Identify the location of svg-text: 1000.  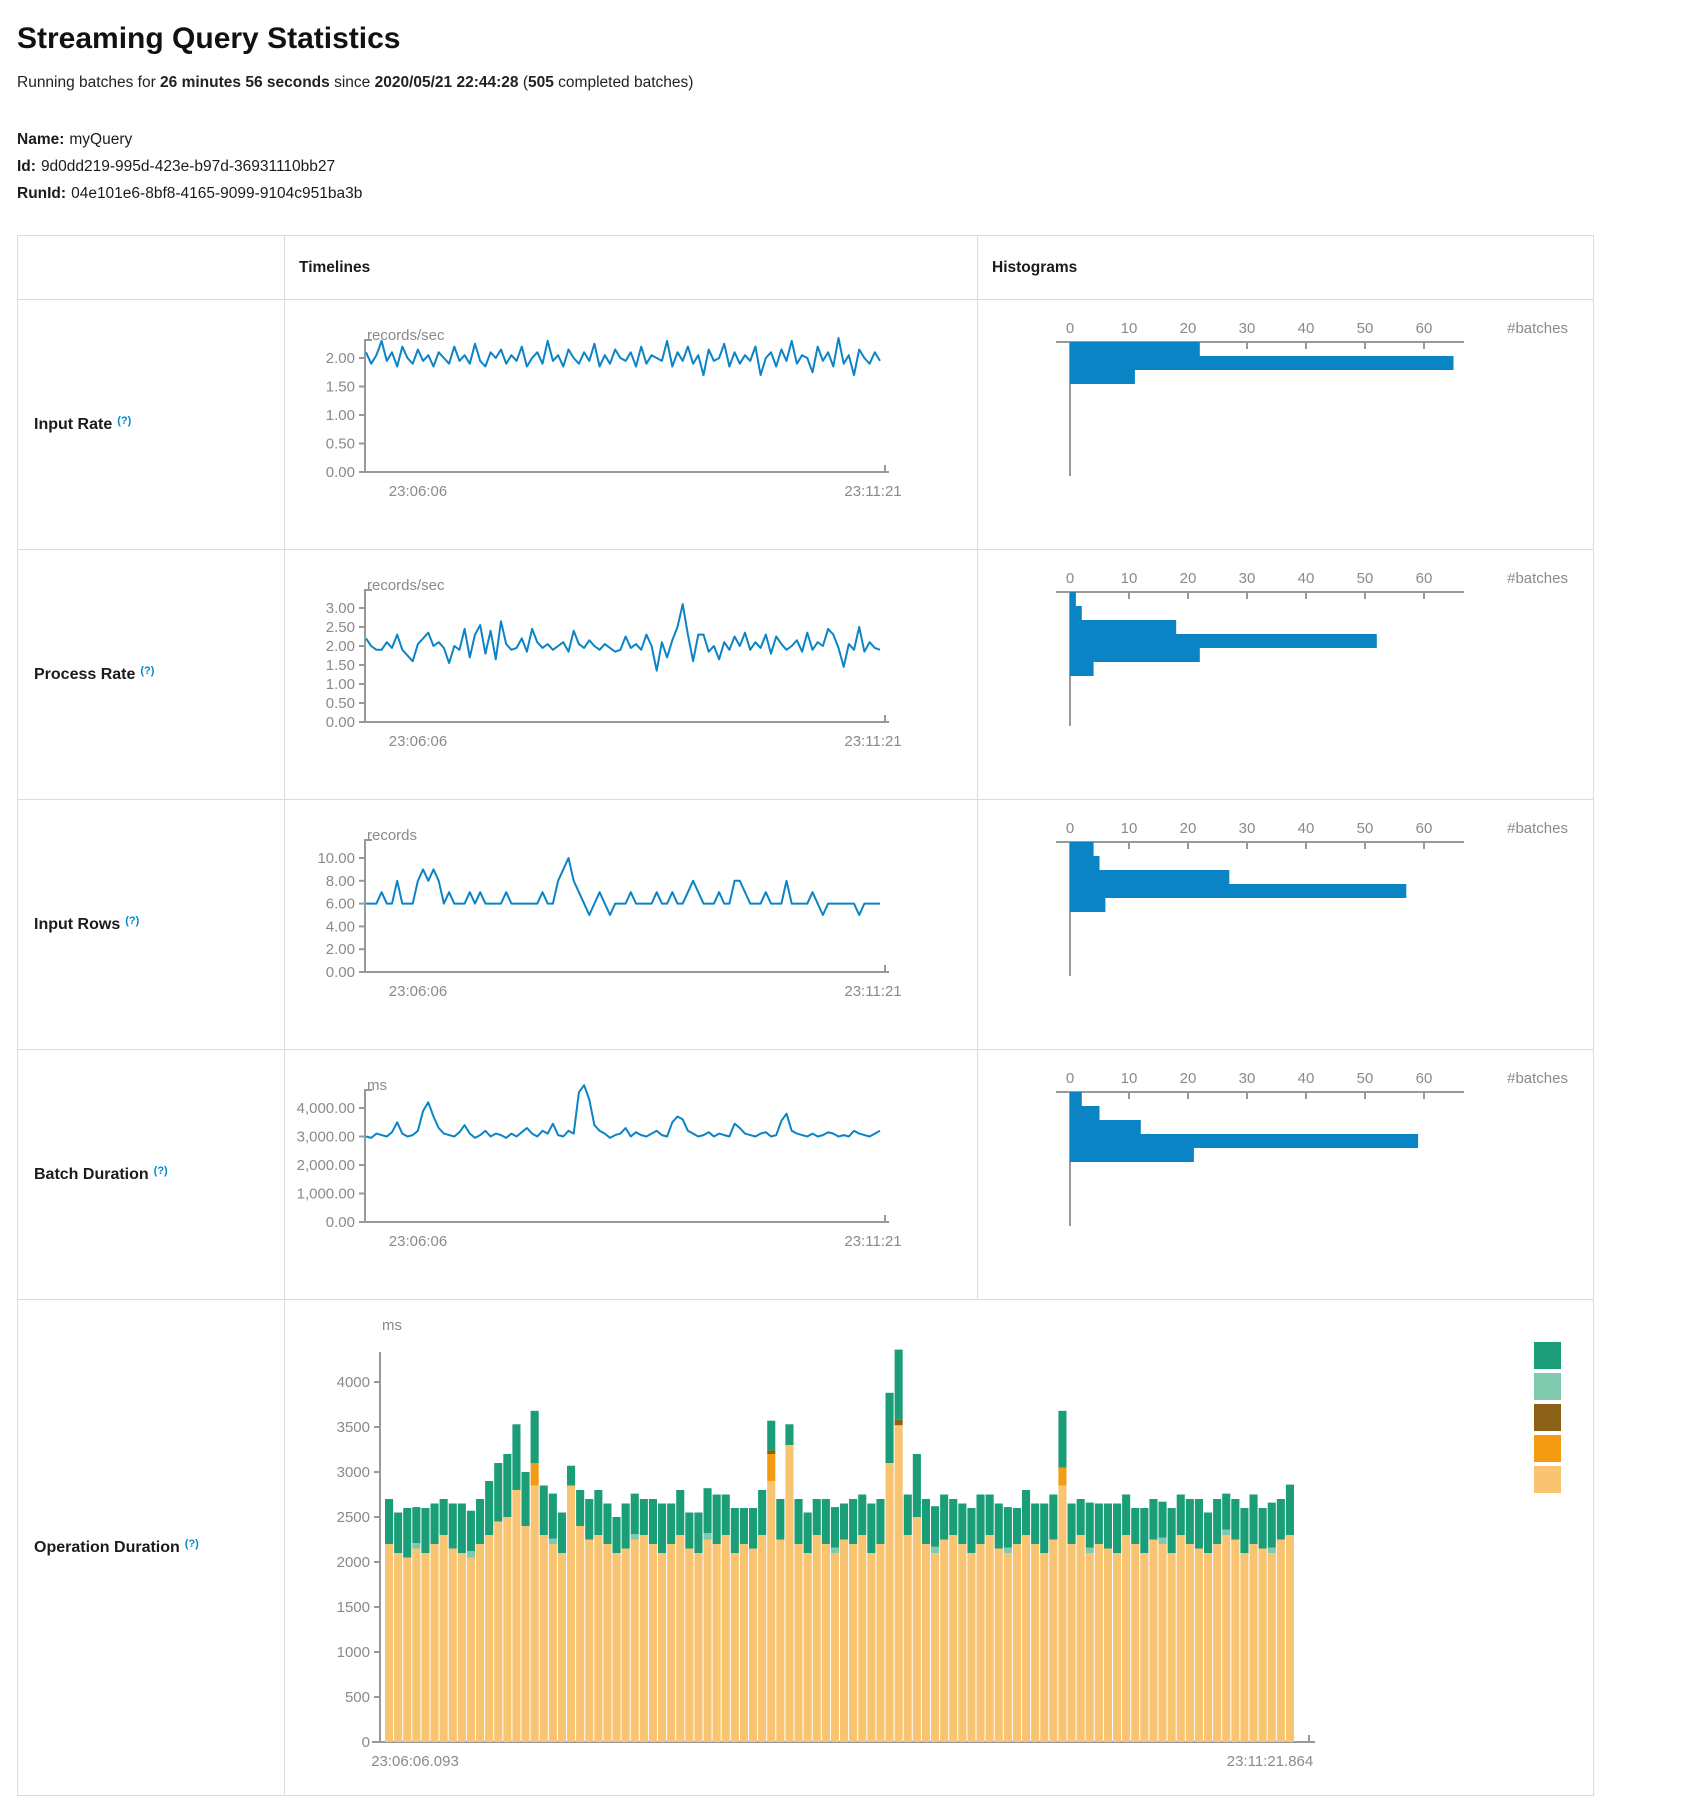
(353, 1652).